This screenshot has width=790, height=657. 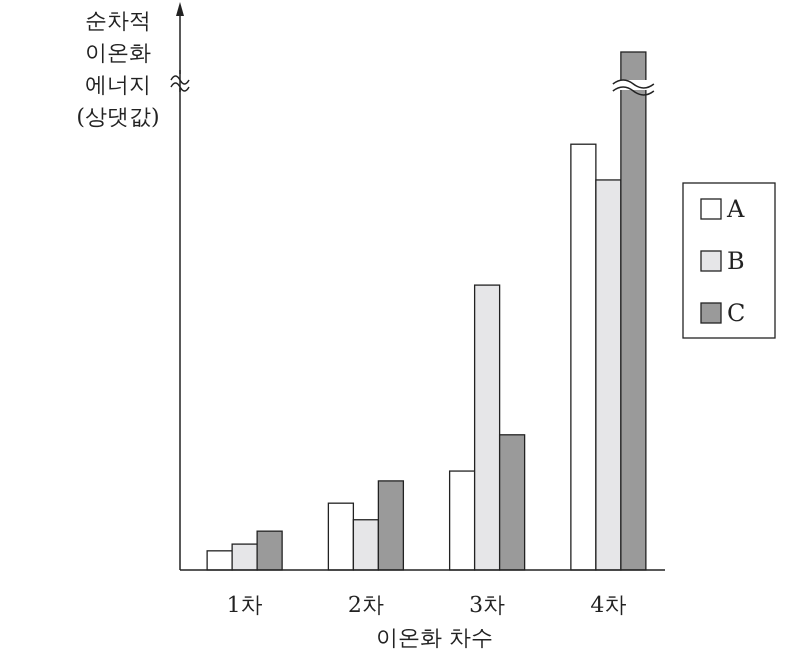 What do you see at coordinates (608, 605) in the screenshot?
I see `x-tick-label: 4차` at bounding box center [608, 605].